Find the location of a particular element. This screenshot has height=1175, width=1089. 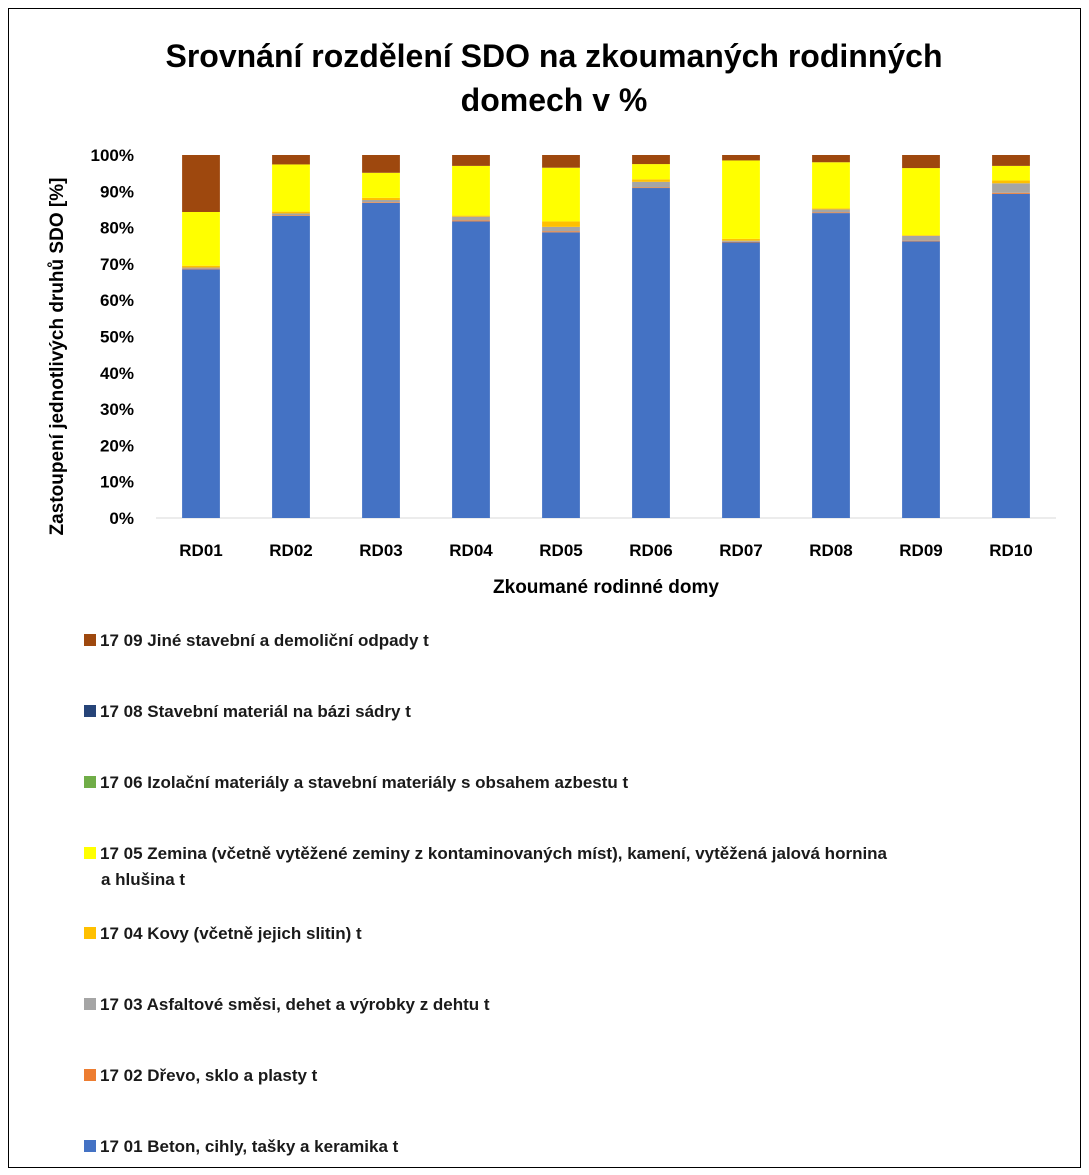

x-tick-label: RD06 is located at coordinates (650, 550).